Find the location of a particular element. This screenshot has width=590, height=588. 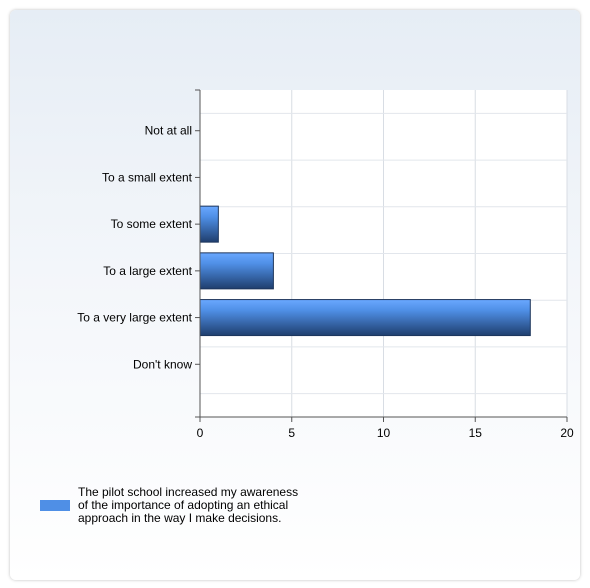

x-tick-label: 10 is located at coordinates (384, 433).